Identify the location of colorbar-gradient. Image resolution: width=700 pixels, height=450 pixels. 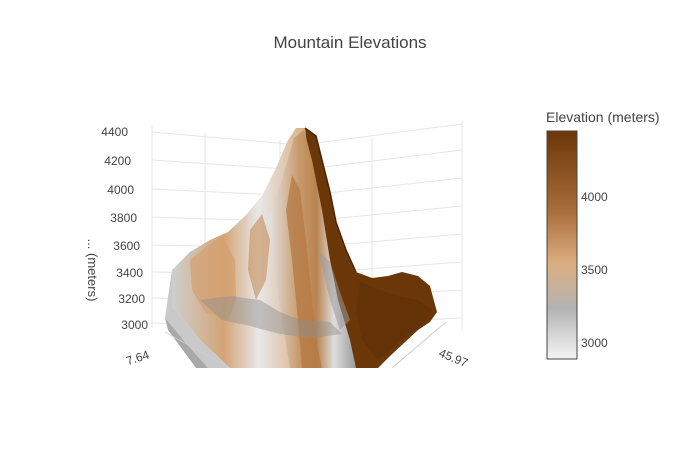
(562, 245).